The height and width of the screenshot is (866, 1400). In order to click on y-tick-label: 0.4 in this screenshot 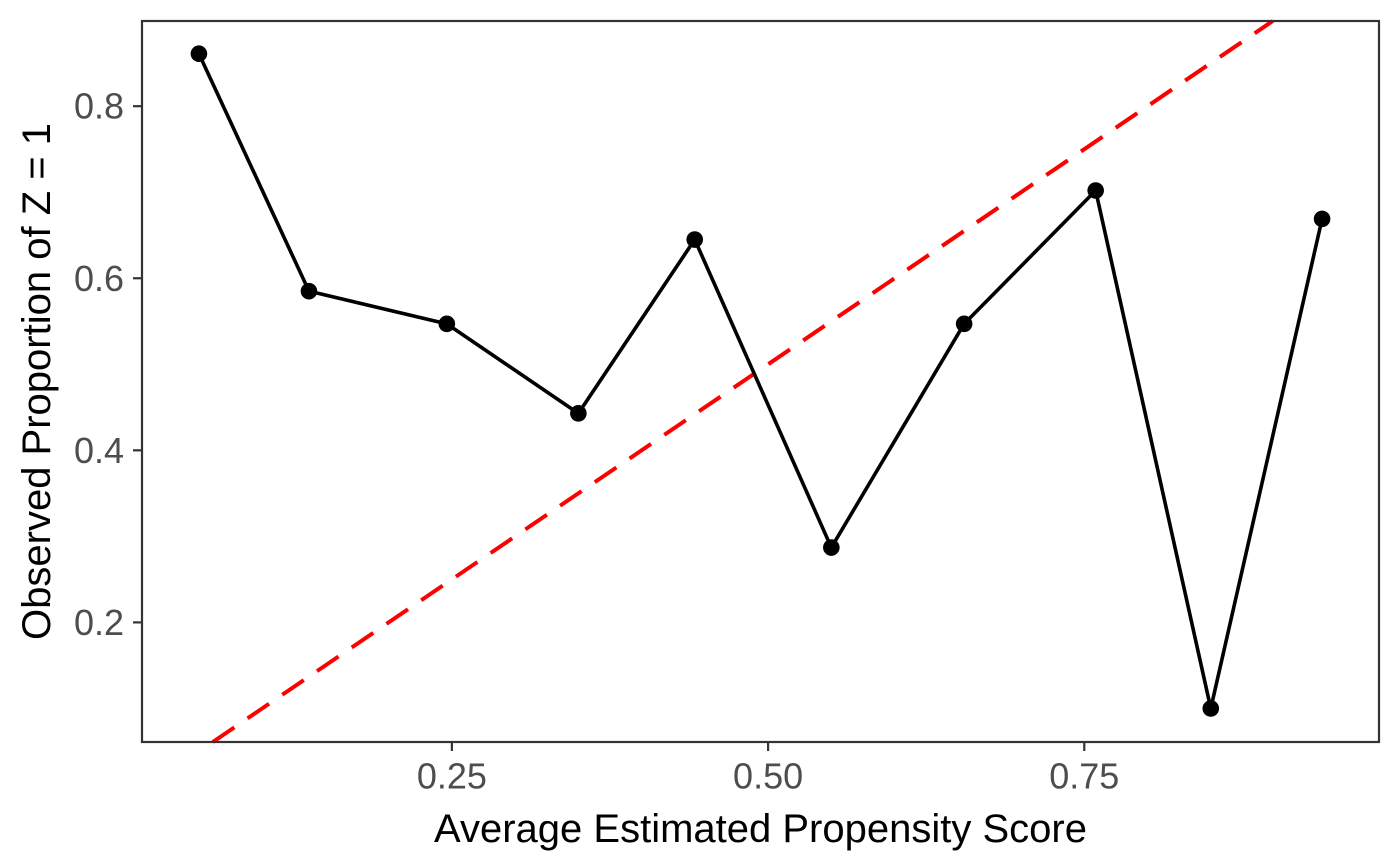, I will do `click(99, 450)`.